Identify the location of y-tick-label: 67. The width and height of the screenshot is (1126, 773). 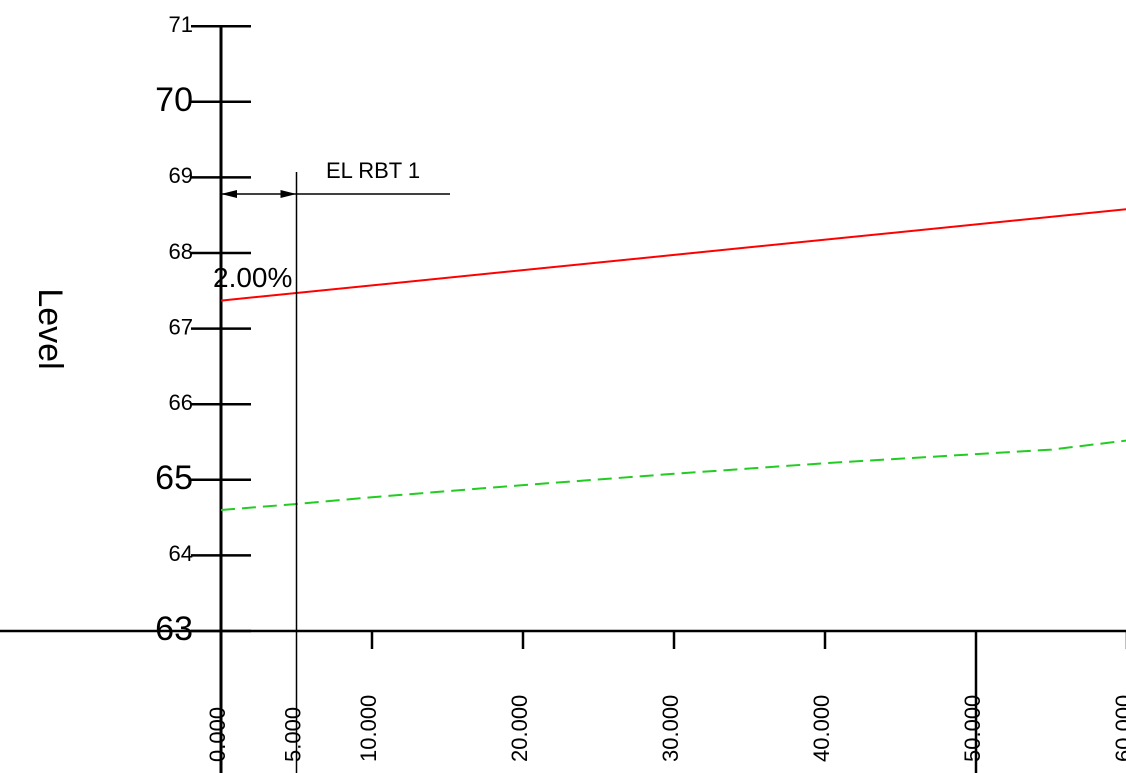
(181, 326).